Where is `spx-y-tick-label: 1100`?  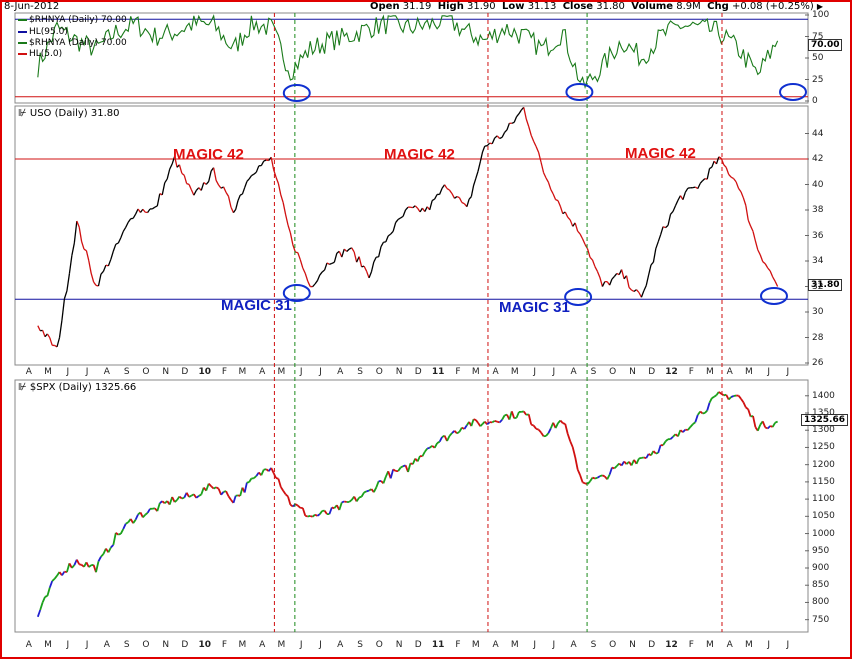 spx-y-tick-label: 1100 is located at coordinates (823, 499).